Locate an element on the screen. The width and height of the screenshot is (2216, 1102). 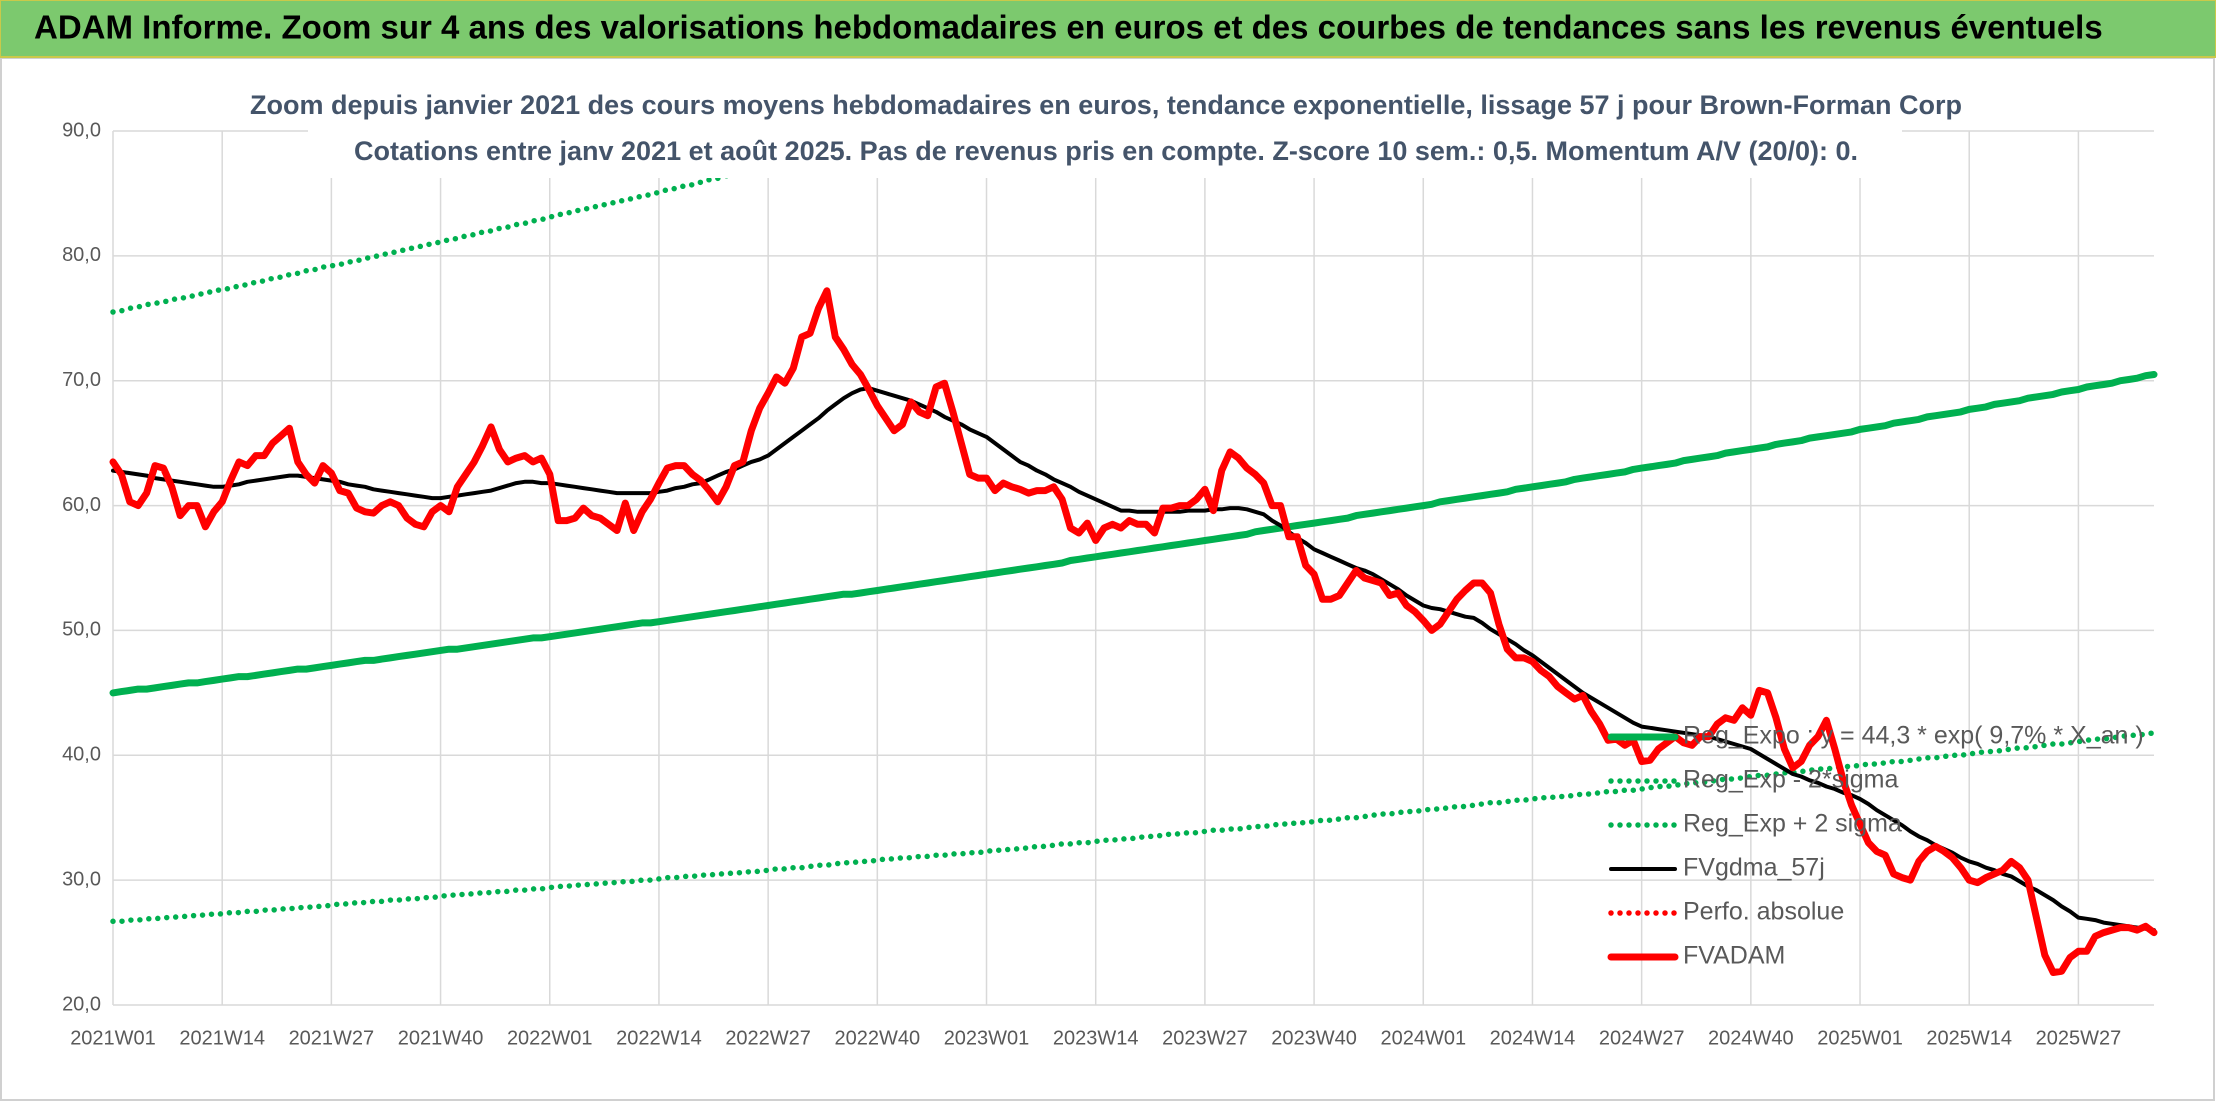
subtitle-box is located at coordinates (1105, 131).